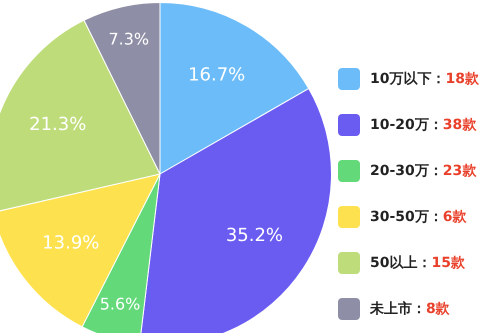  Describe the element at coordinates (423, 125) in the screenshot. I see `legend-label: 10-20万：38款` at that location.